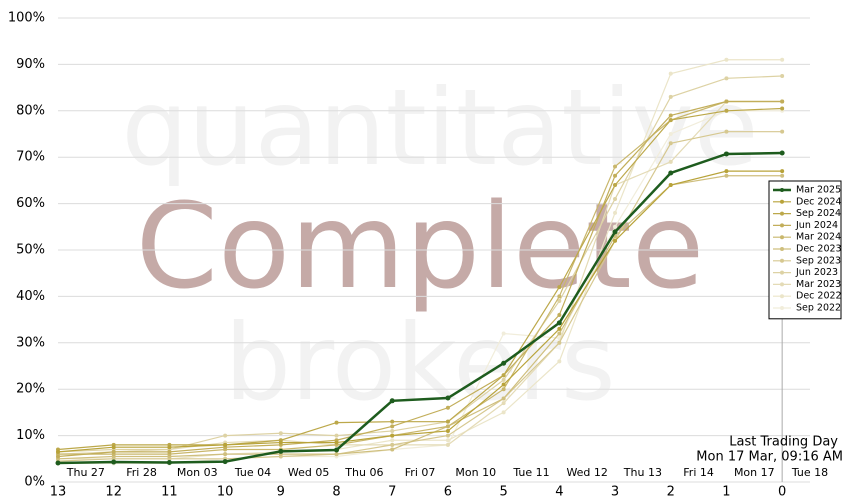  What do you see at coordinates (85, 472) in the screenshot?
I see `x2-tick-label: Thu 27` at bounding box center [85, 472].